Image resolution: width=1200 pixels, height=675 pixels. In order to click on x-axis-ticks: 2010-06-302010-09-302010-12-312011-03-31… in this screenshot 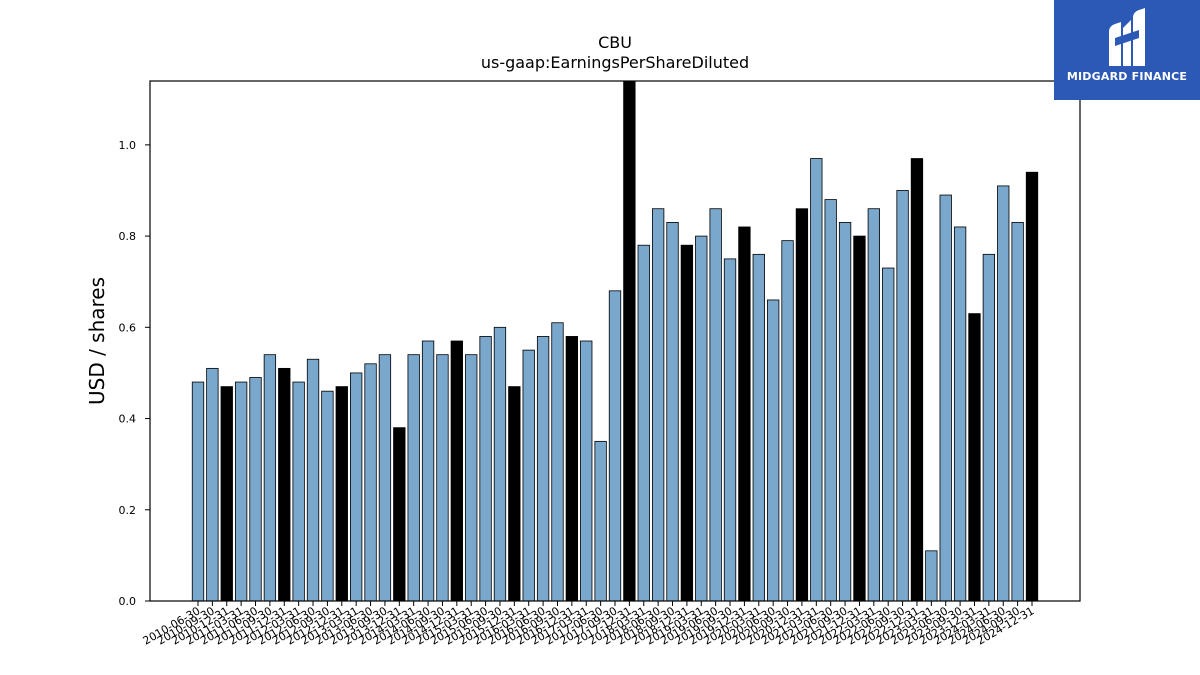, I will do `click(589, 624)`.